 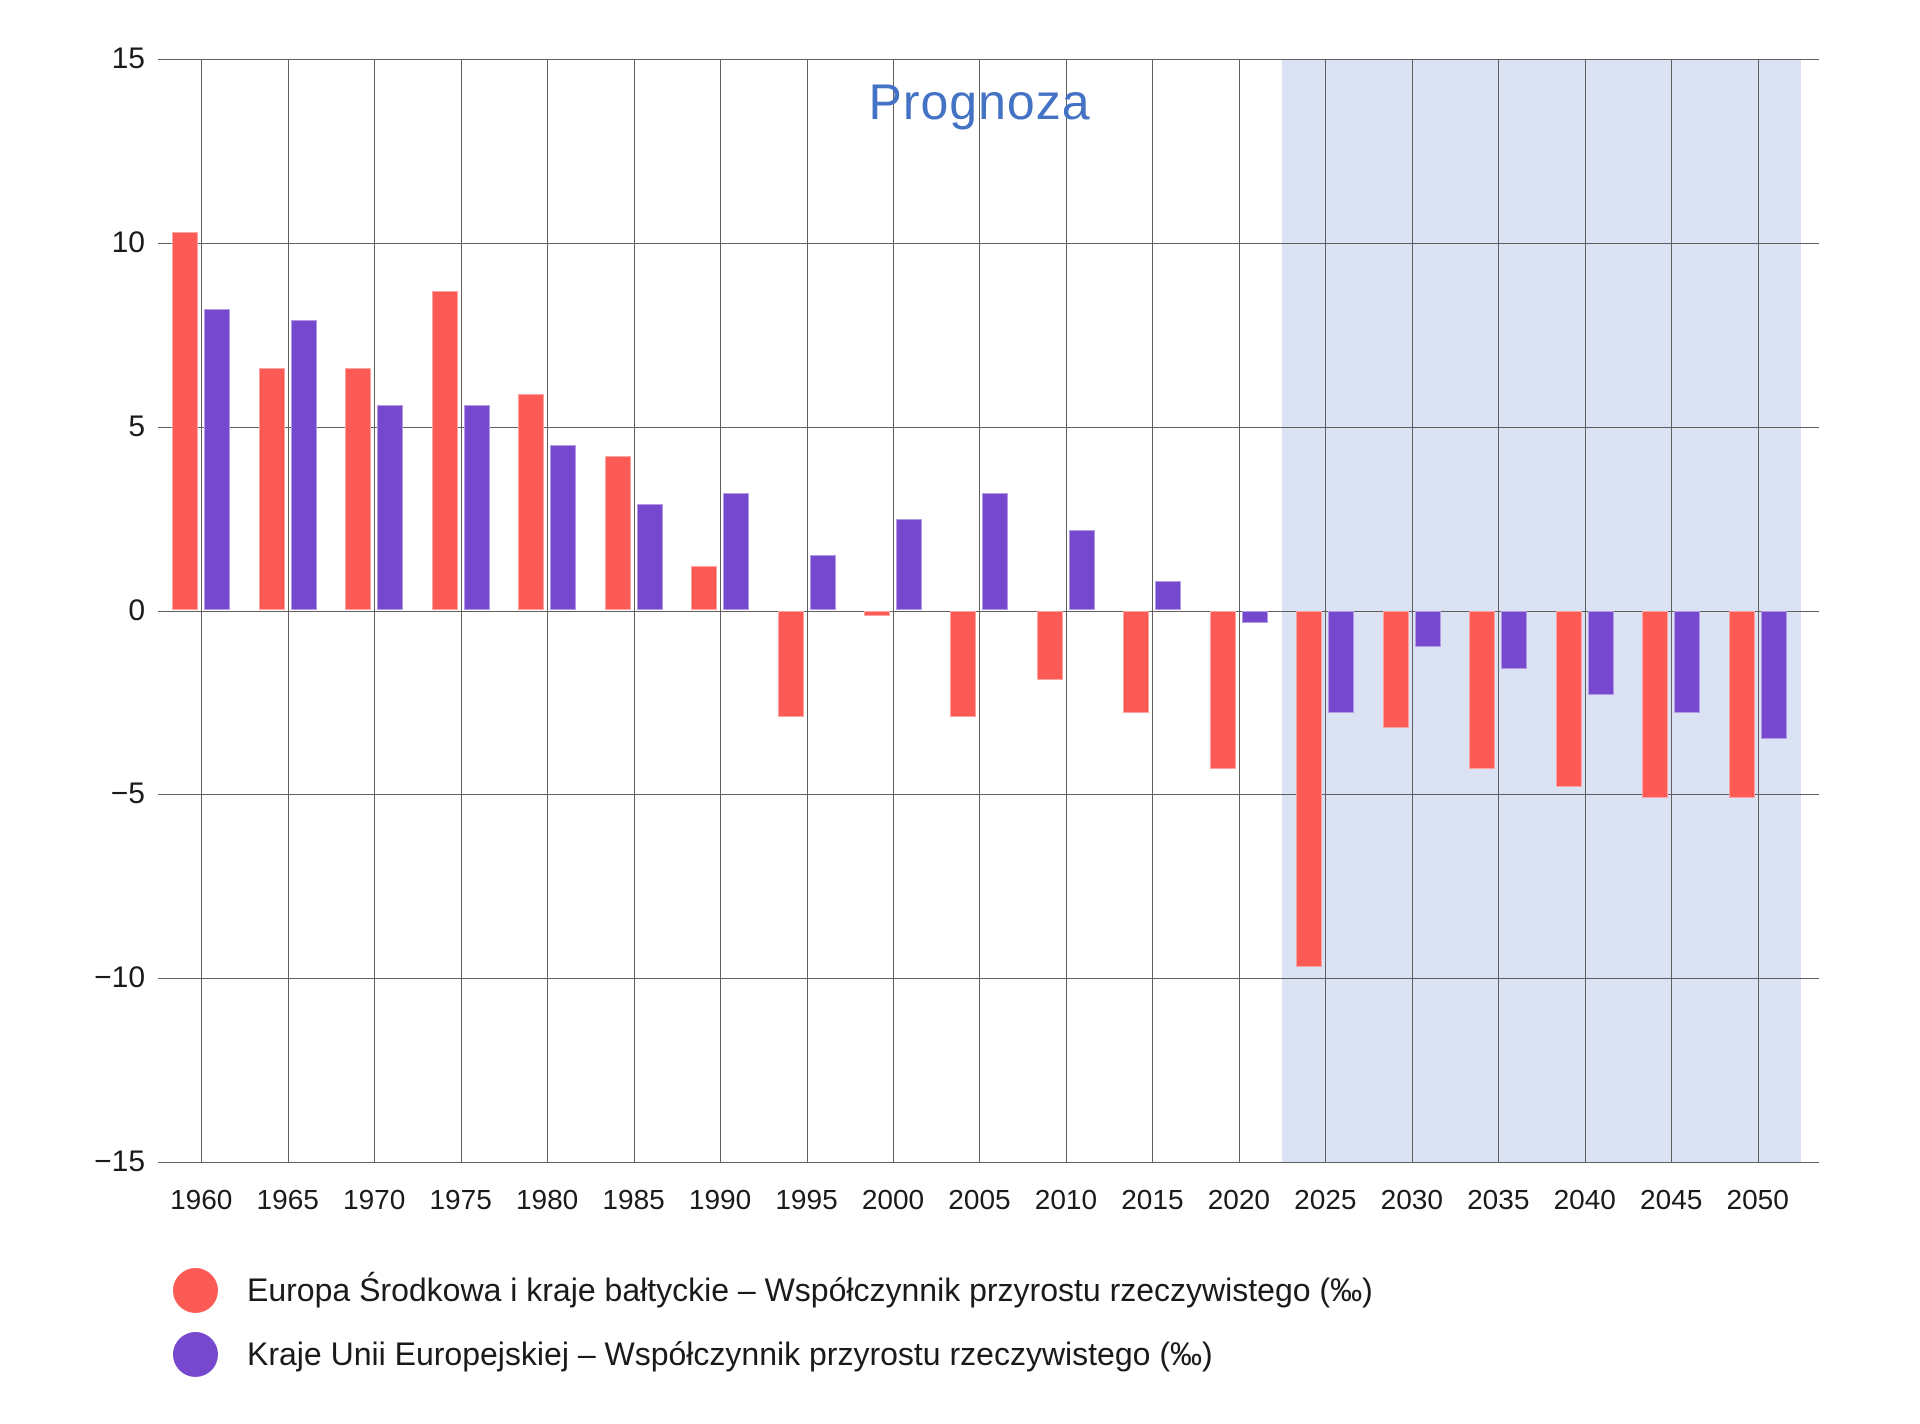 What do you see at coordinates (563, 528) in the screenshot?
I see `bar-kraje-unii-europejskiej-1980` at bounding box center [563, 528].